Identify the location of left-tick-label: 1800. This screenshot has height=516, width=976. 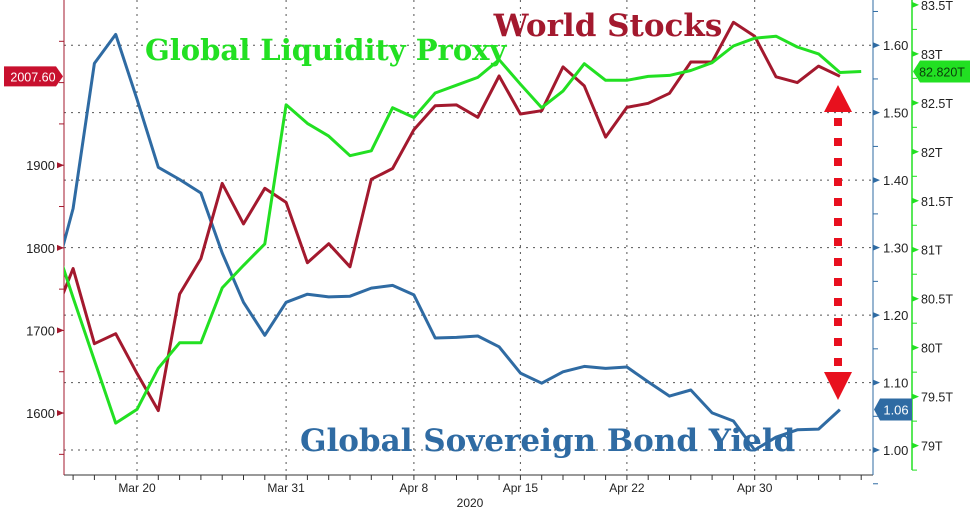
(40, 248).